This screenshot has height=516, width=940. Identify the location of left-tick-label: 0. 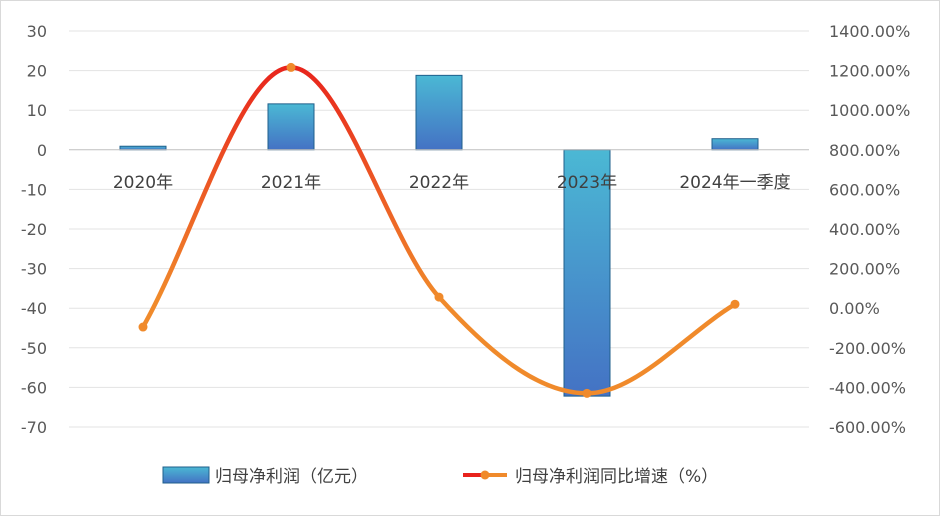
(42, 150).